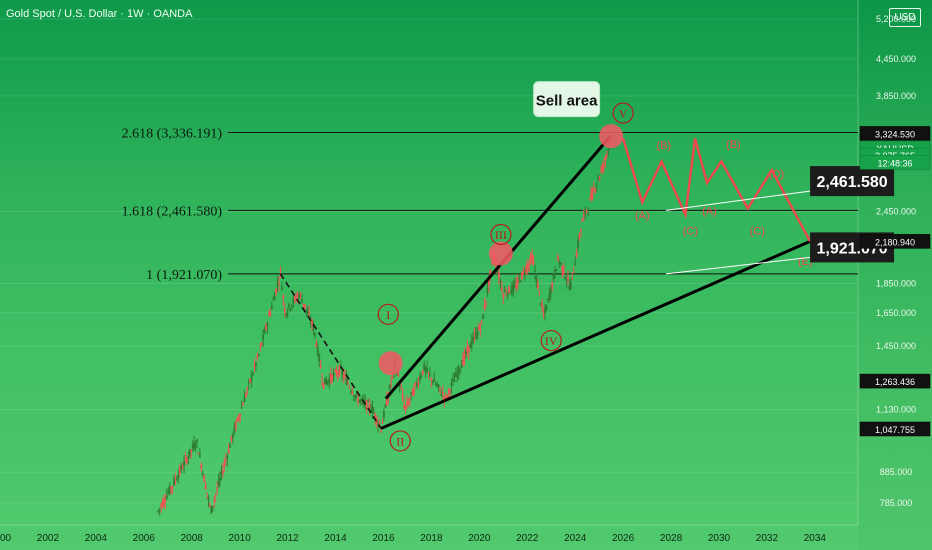 This screenshot has width=932, height=550. What do you see at coordinates (895, 133) in the screenshot?
I see `price-tag-bg` at bounding box center [895, 133].